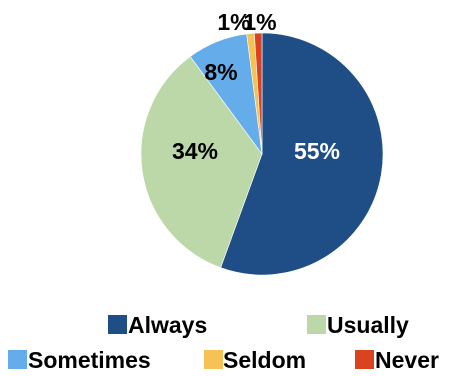  What do you see at coordinates (368, 325) in the screenshot?
I see `legend-label-usually: Usually` at bounding box center [368, 325].